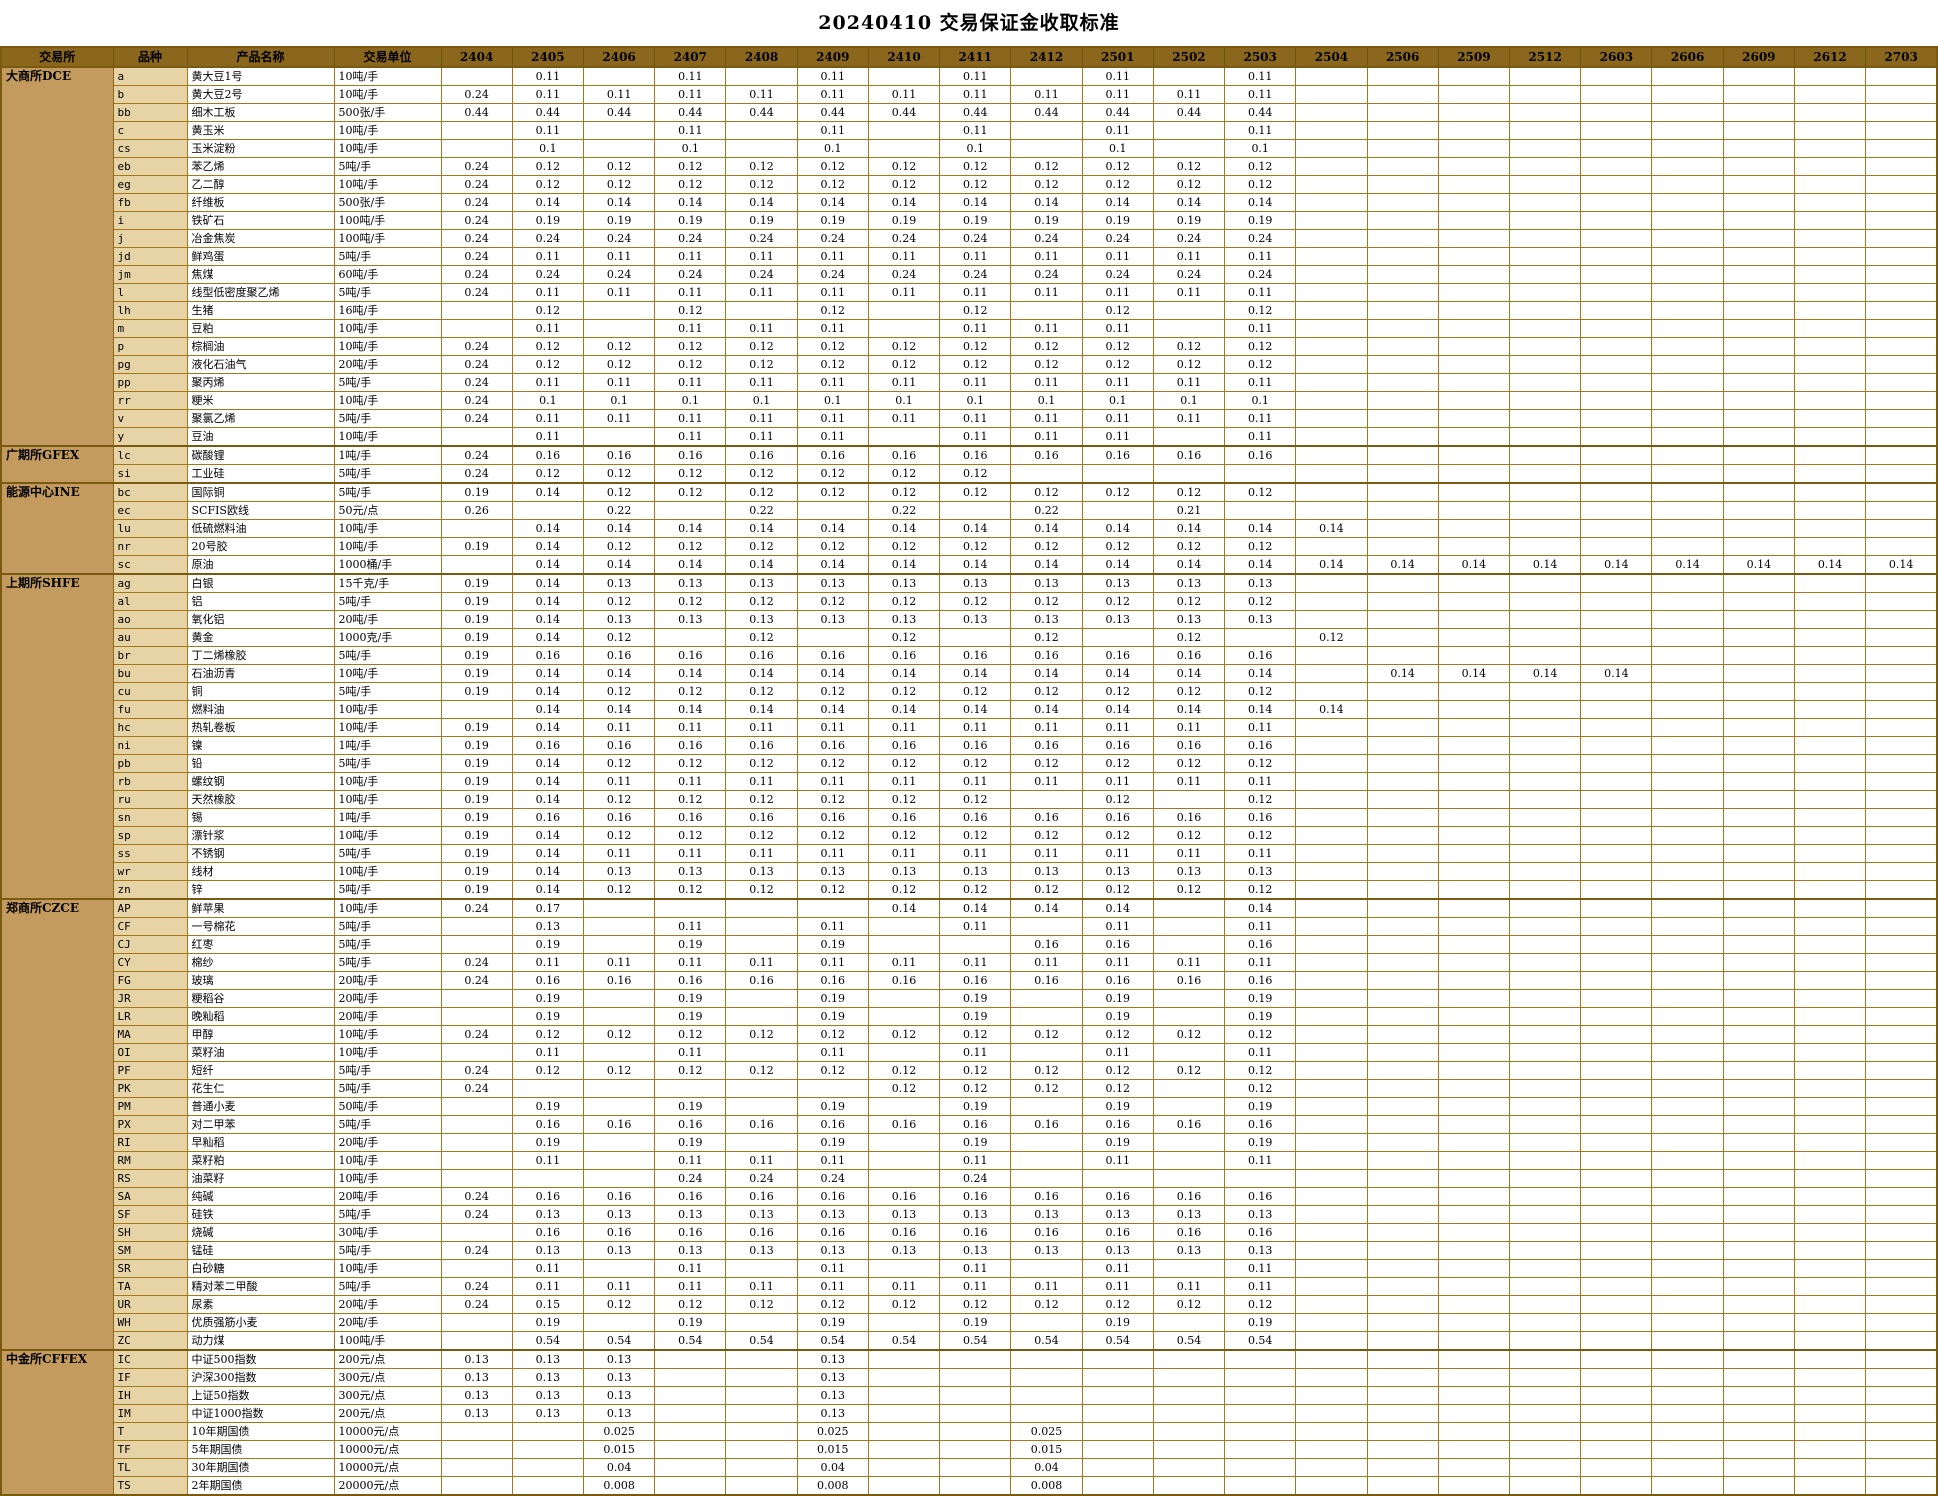 This screenshot has width=1938, height=1496. What do you see at coordinates (387, 1486) in the screenshot?
I see `trading-unit-cell: 20000元/点` at bounding box center [387, 1486].